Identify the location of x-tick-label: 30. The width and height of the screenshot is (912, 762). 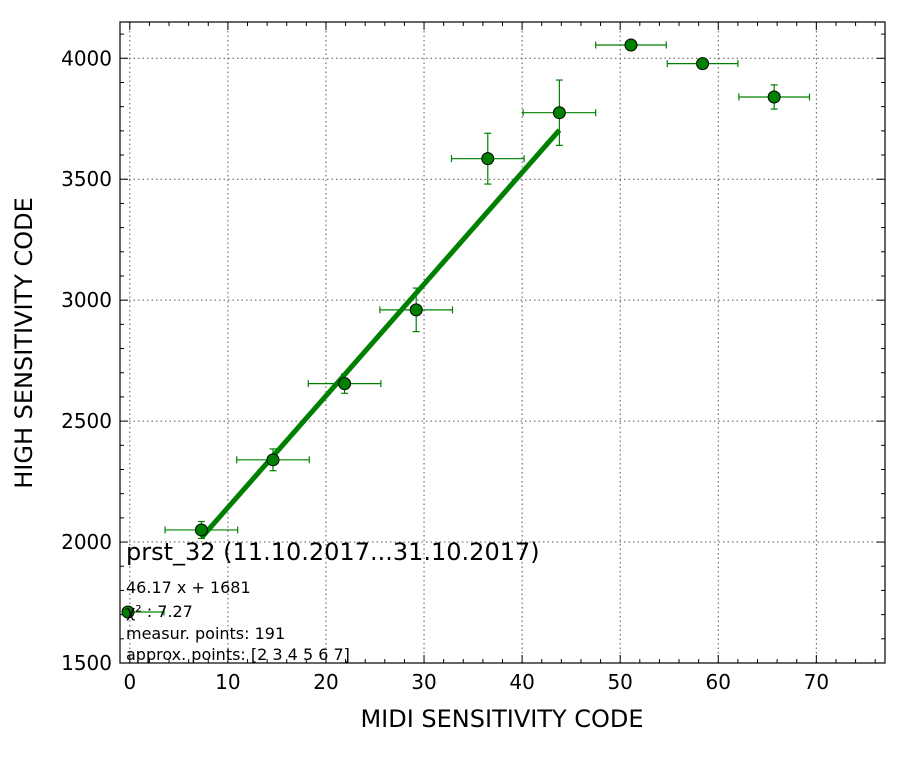
(423, 682).